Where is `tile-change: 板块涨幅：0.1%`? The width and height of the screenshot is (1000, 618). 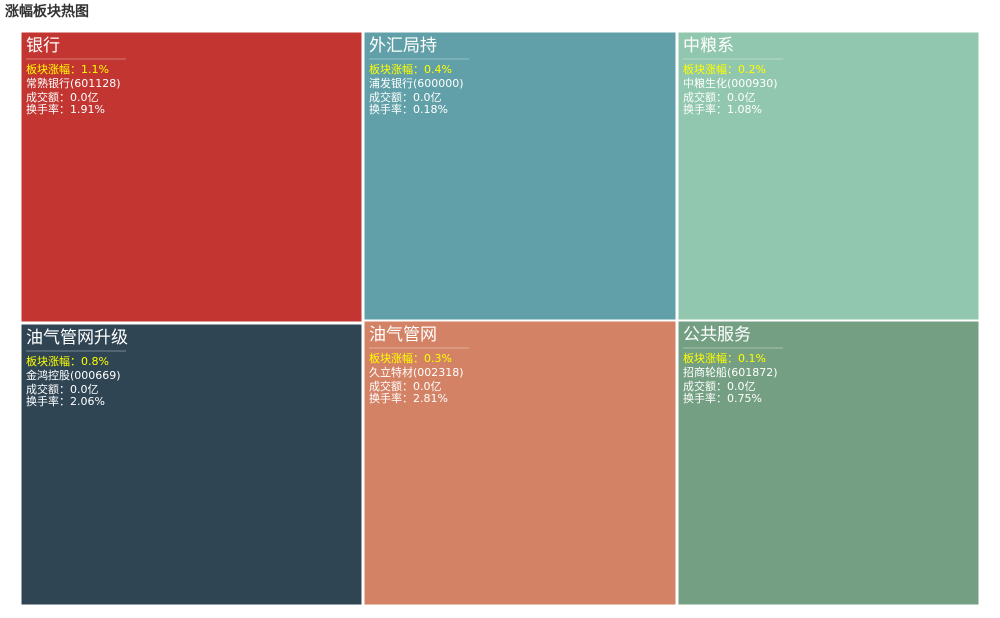 tile-change: 板块涨幅：0.1% is located at coordinates (724, 358).